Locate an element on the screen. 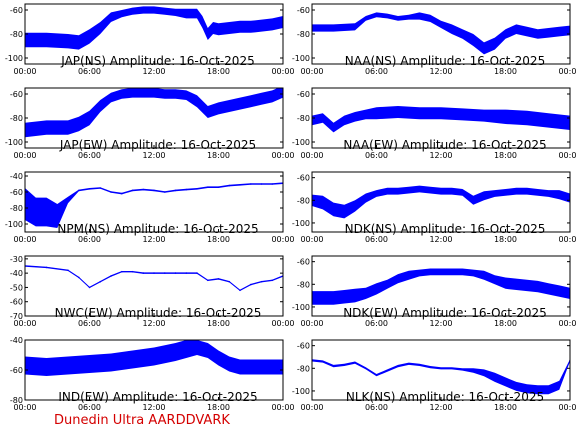  panel-title: NAA(NS) Amplitude: 16-Oct-2025 is located at coordinates (445, 61).